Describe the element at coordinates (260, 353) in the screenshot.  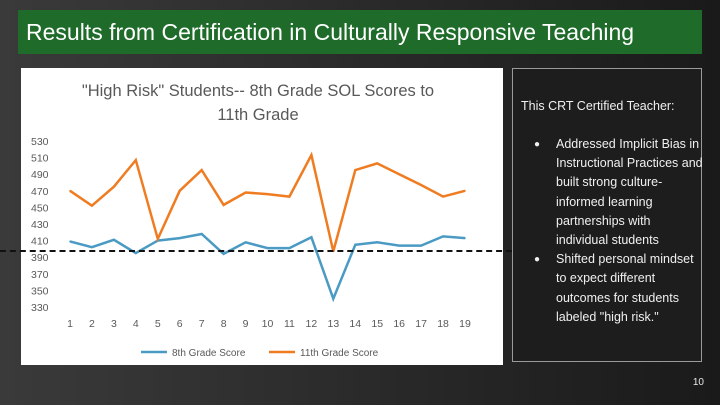
I see `chart-legend: 8th Grade Score 11th Grade Score` at that location.